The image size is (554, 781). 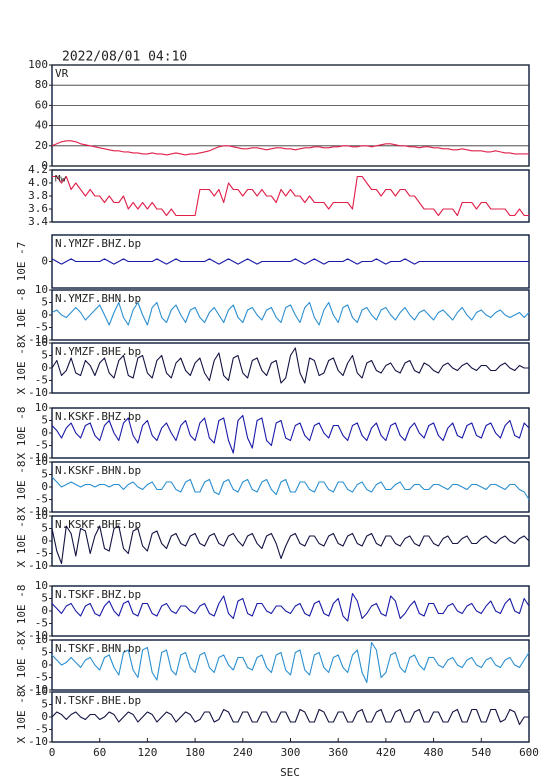 What do you see at coordinates (529, 752) in the screenshot?
I see `x-tick-label: 600` at bounding box center [529, 752].